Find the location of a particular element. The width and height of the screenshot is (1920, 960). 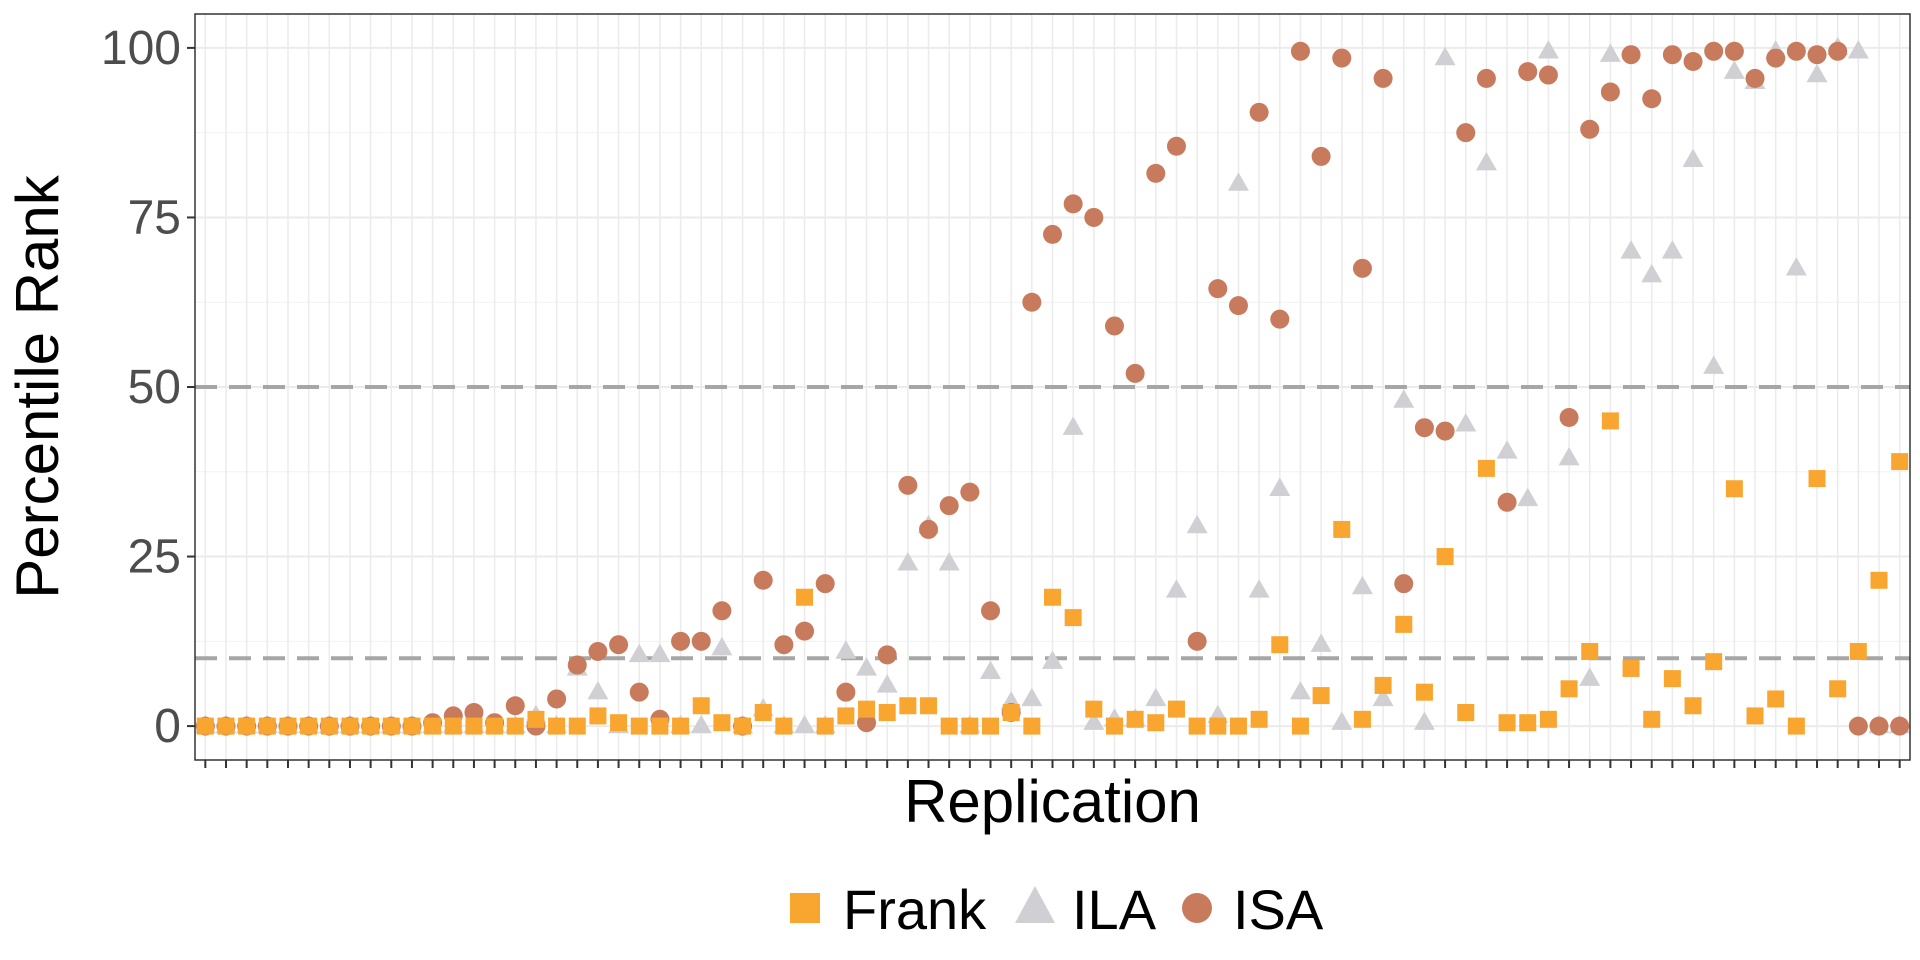

x-axis-title: Replication is located at coordinates (1052, 801).